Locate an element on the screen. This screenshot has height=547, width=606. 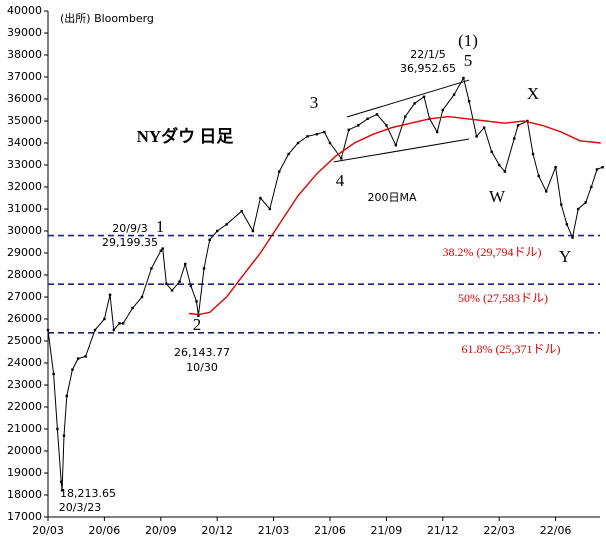
y-tick-label: 33000 is located at coordinates (24, 164).